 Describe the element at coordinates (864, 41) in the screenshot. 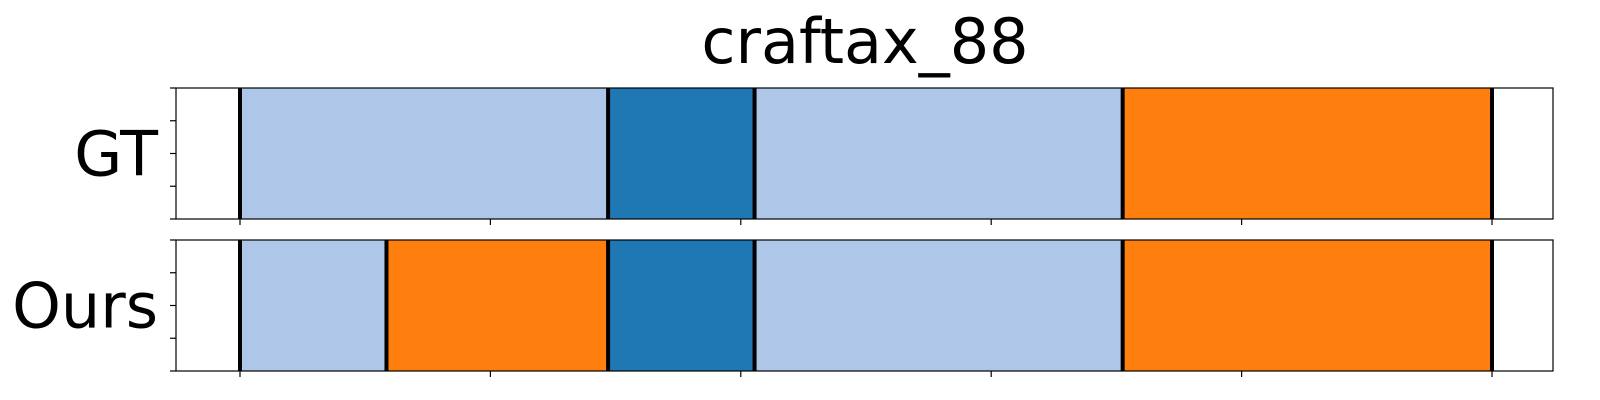

I see `chart-title: craftax_88` at that location.